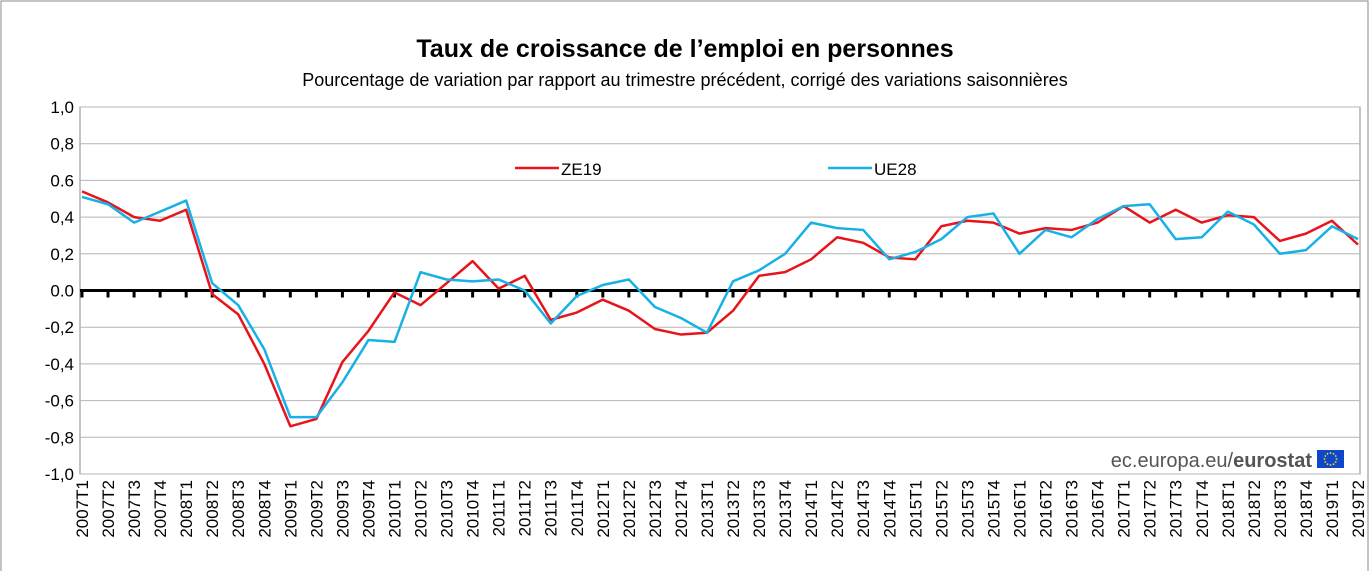 This screenshot has height=576, width=1370. What do you see at coordinates (368, 509) in the screenshot?
I see `x-tick-label: 2009T4` at bounding box center [368, 509].